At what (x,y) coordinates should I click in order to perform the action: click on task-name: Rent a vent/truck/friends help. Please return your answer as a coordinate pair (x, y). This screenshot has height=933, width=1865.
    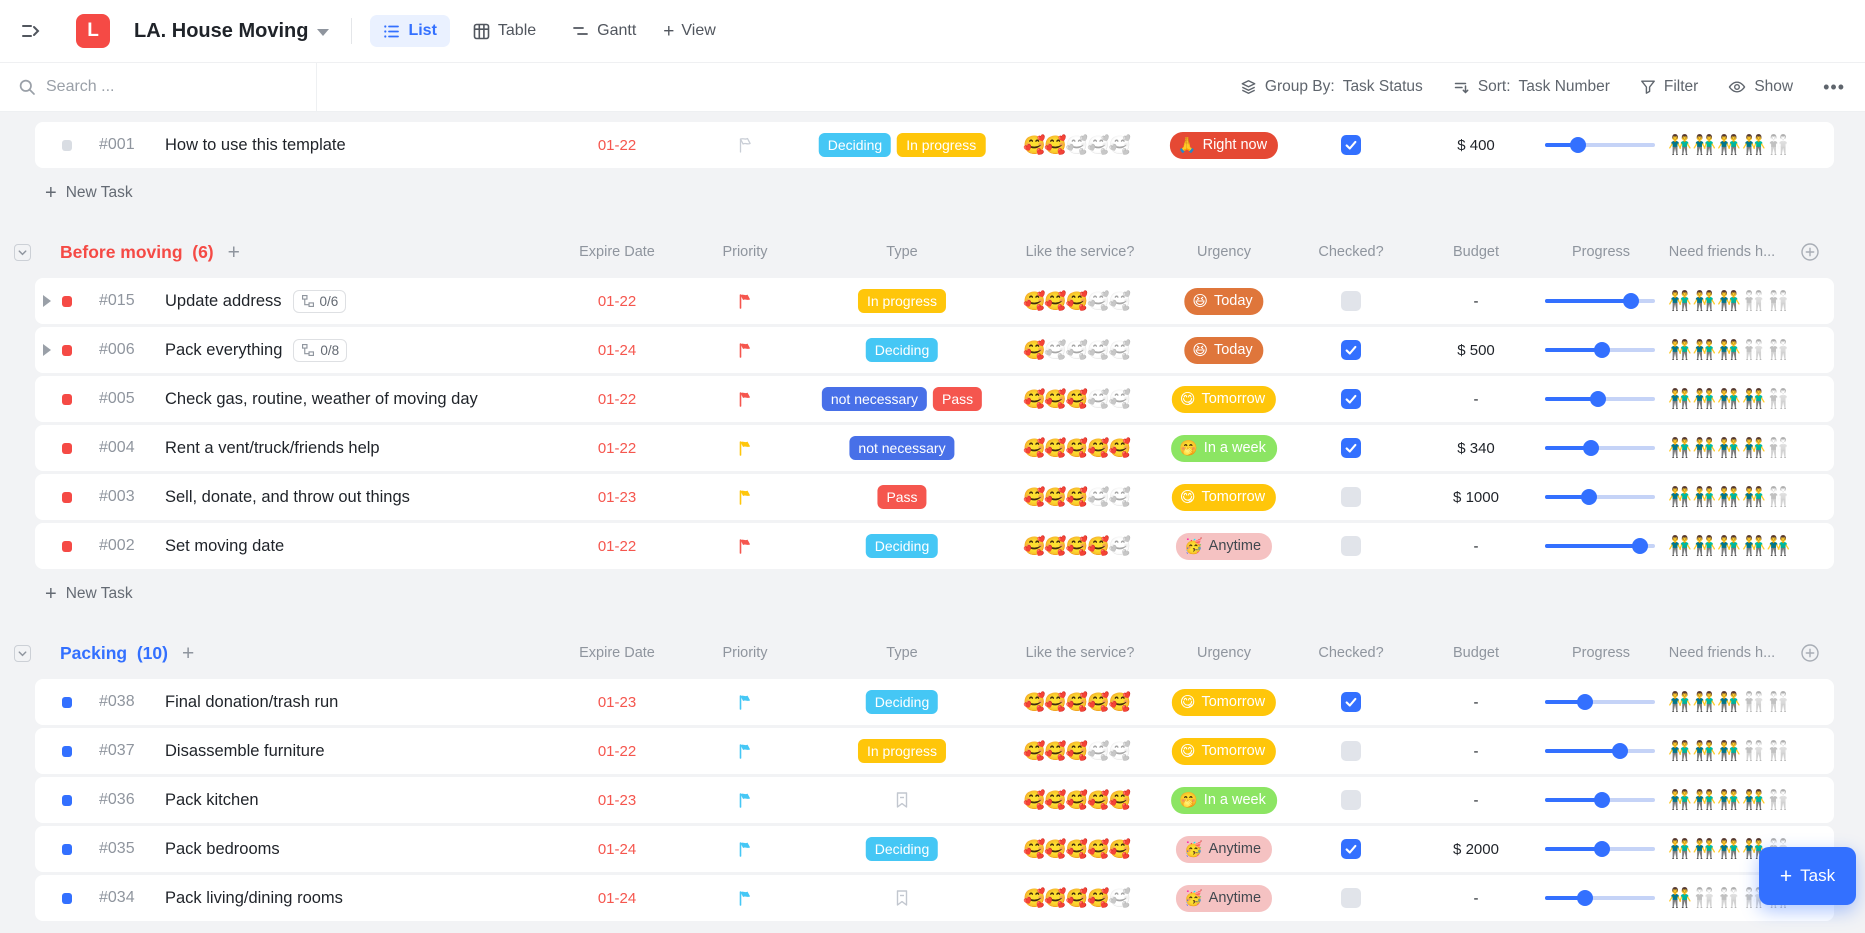
    Looking at the image, I should click on (272, 448).